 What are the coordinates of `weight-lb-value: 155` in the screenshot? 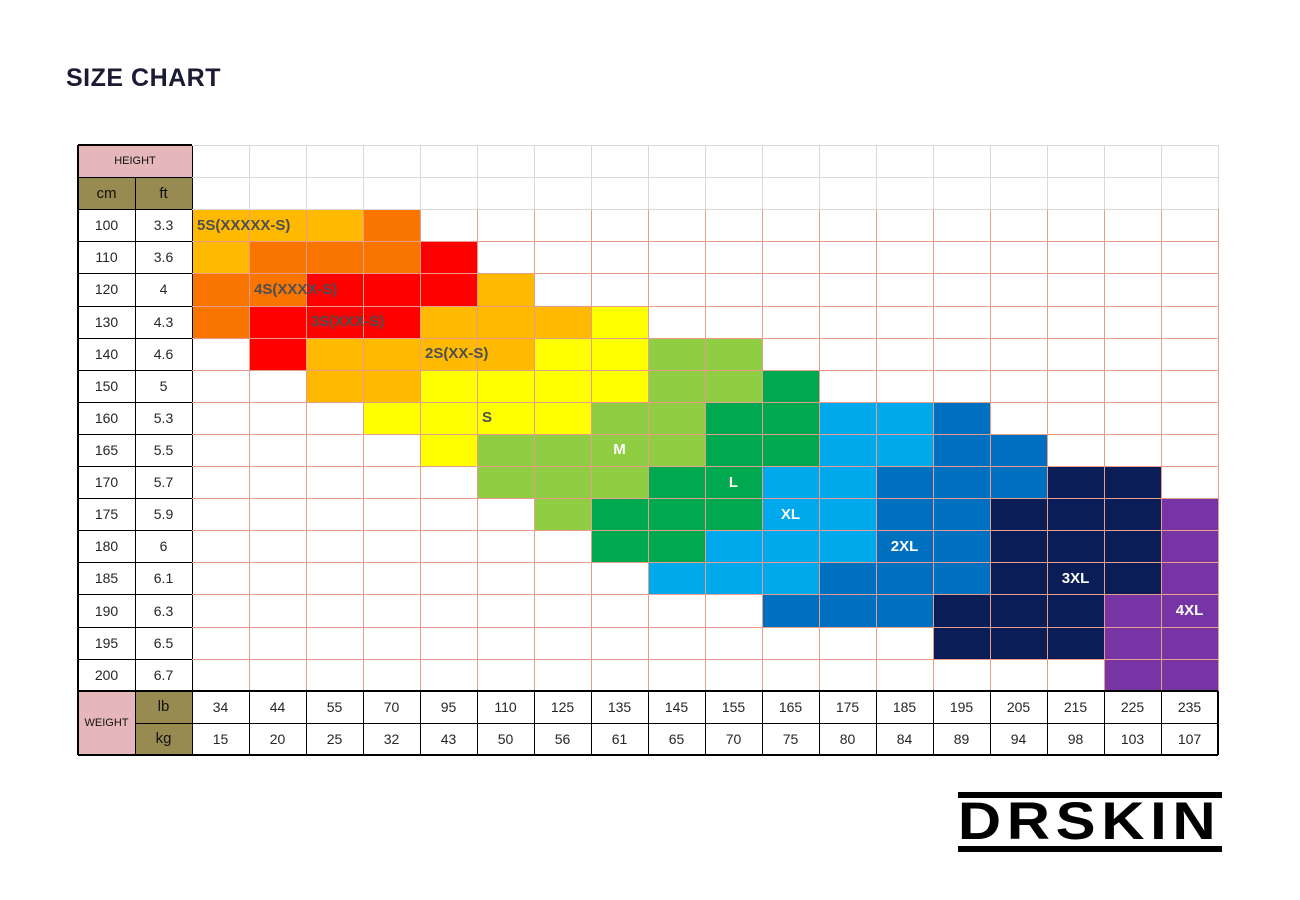 It's located at (733, 706).